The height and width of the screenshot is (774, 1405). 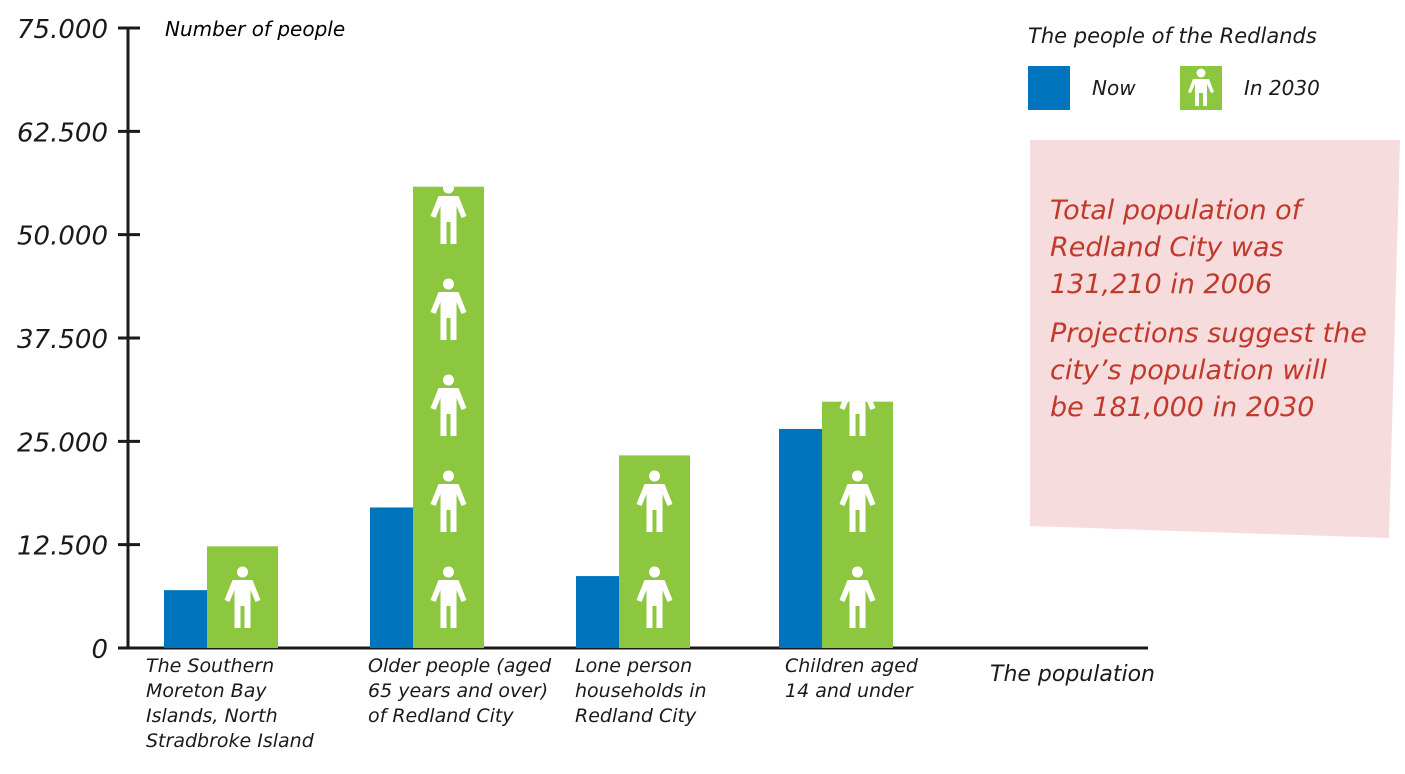 What do you see at coordinates (62, 547) in the screenshot?
I see `y-tick-label: 12.500` at bounding box center [62, 547].